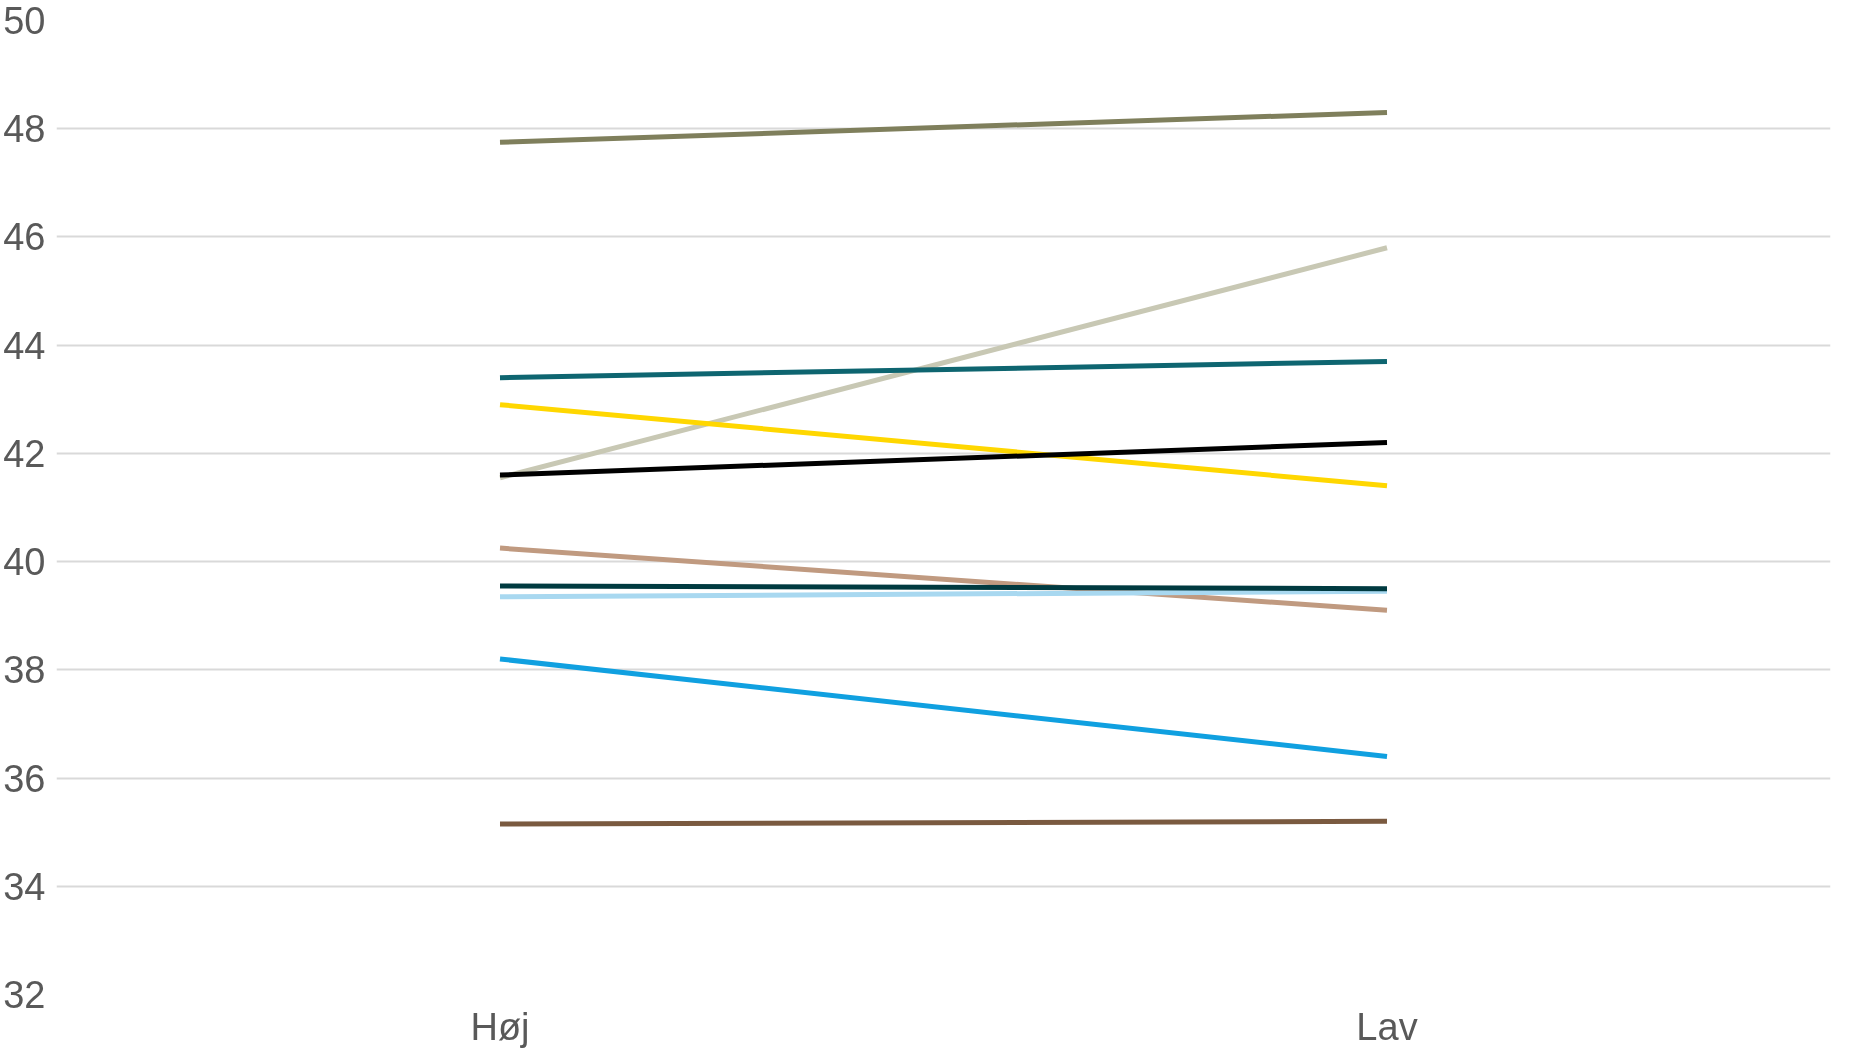  What do you see at coordinates (24, 778) in the screenshot?
I see `y-tick-label: 36` at bounding box center [24, 778].